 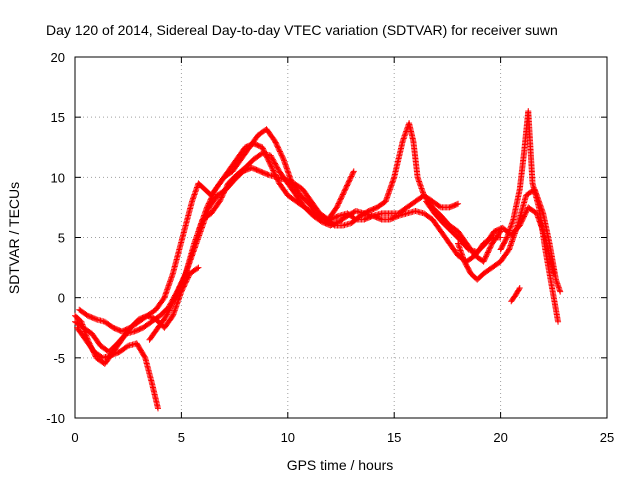 I want to click on x-tick-label: 10, so click(x=288, y=437).